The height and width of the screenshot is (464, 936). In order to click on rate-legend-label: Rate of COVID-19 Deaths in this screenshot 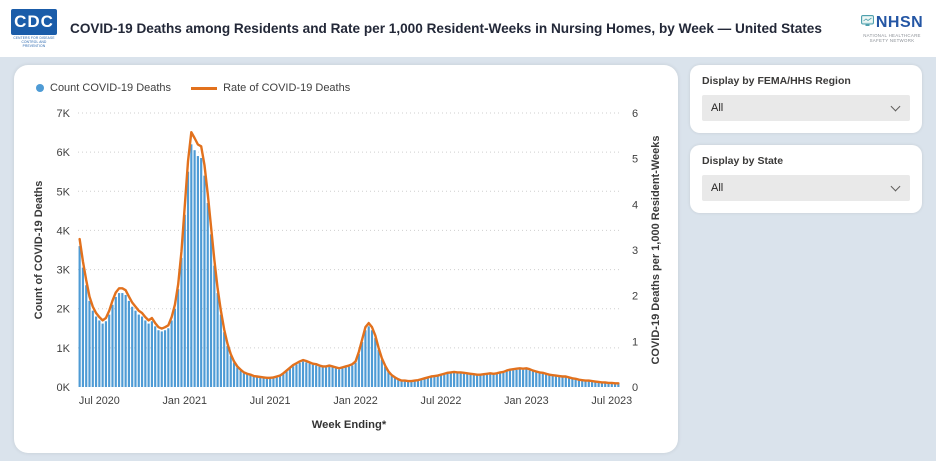, I will do `click(287, 88)`.